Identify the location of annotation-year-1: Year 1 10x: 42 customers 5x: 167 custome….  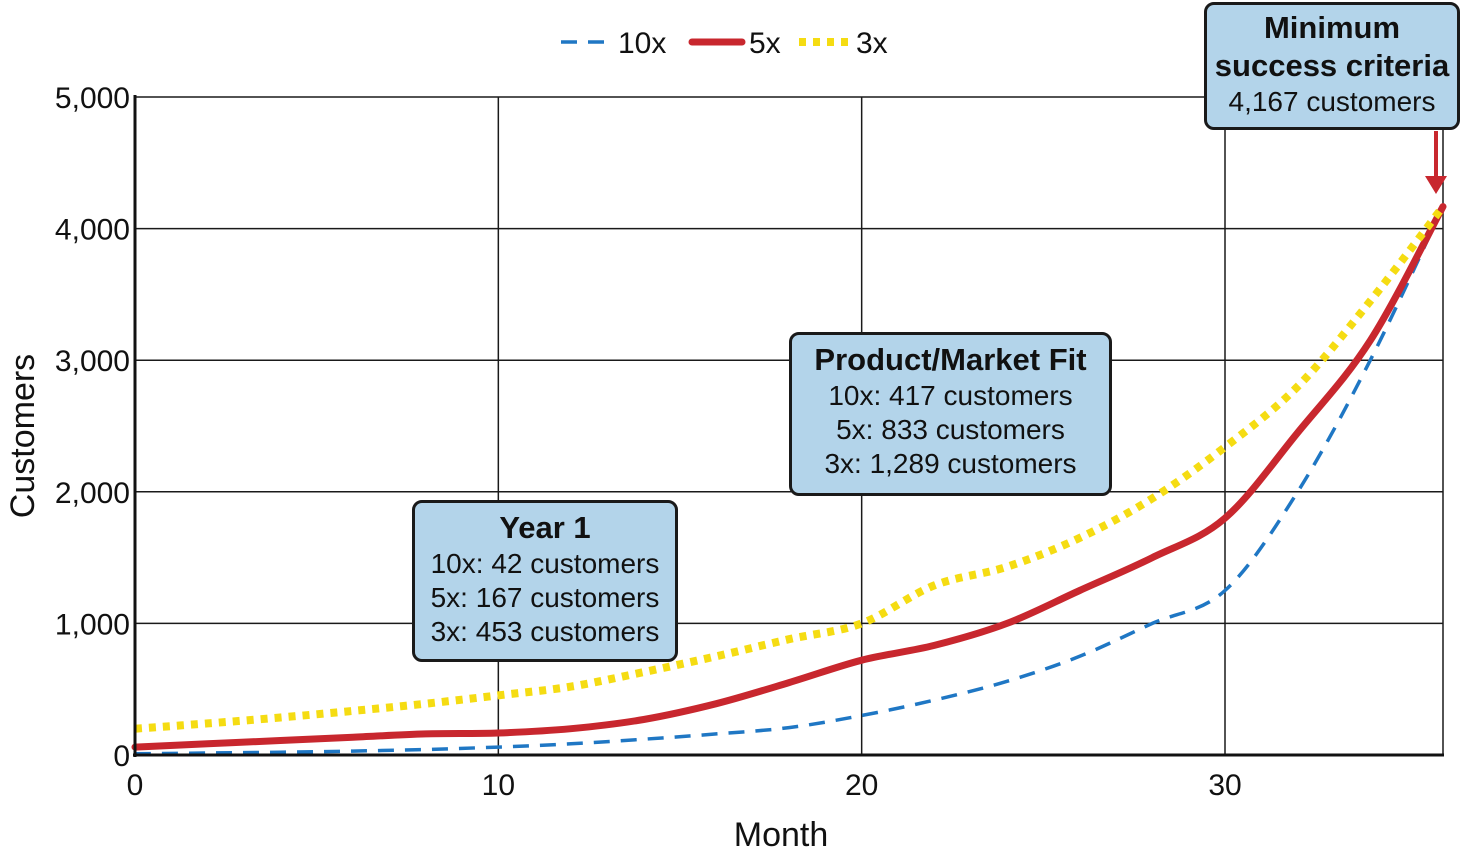
(545, 581).